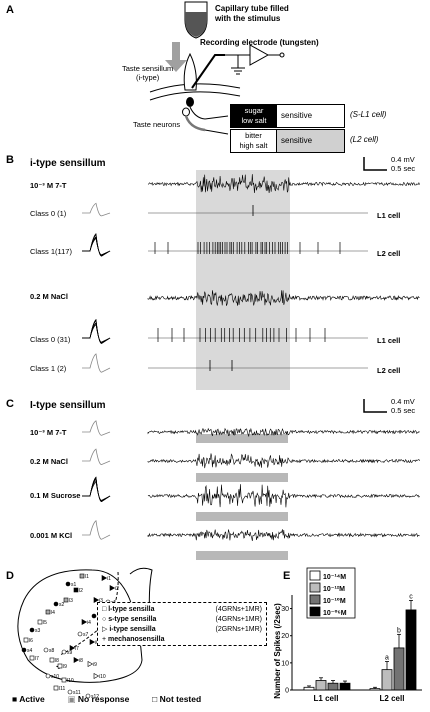 Image resolution: width=430 pixels, height=712 pixels. What do you see at coordinates (84, 622) in the screenshot?
I see `sensillum-i4` at bounding box center [84, 622].